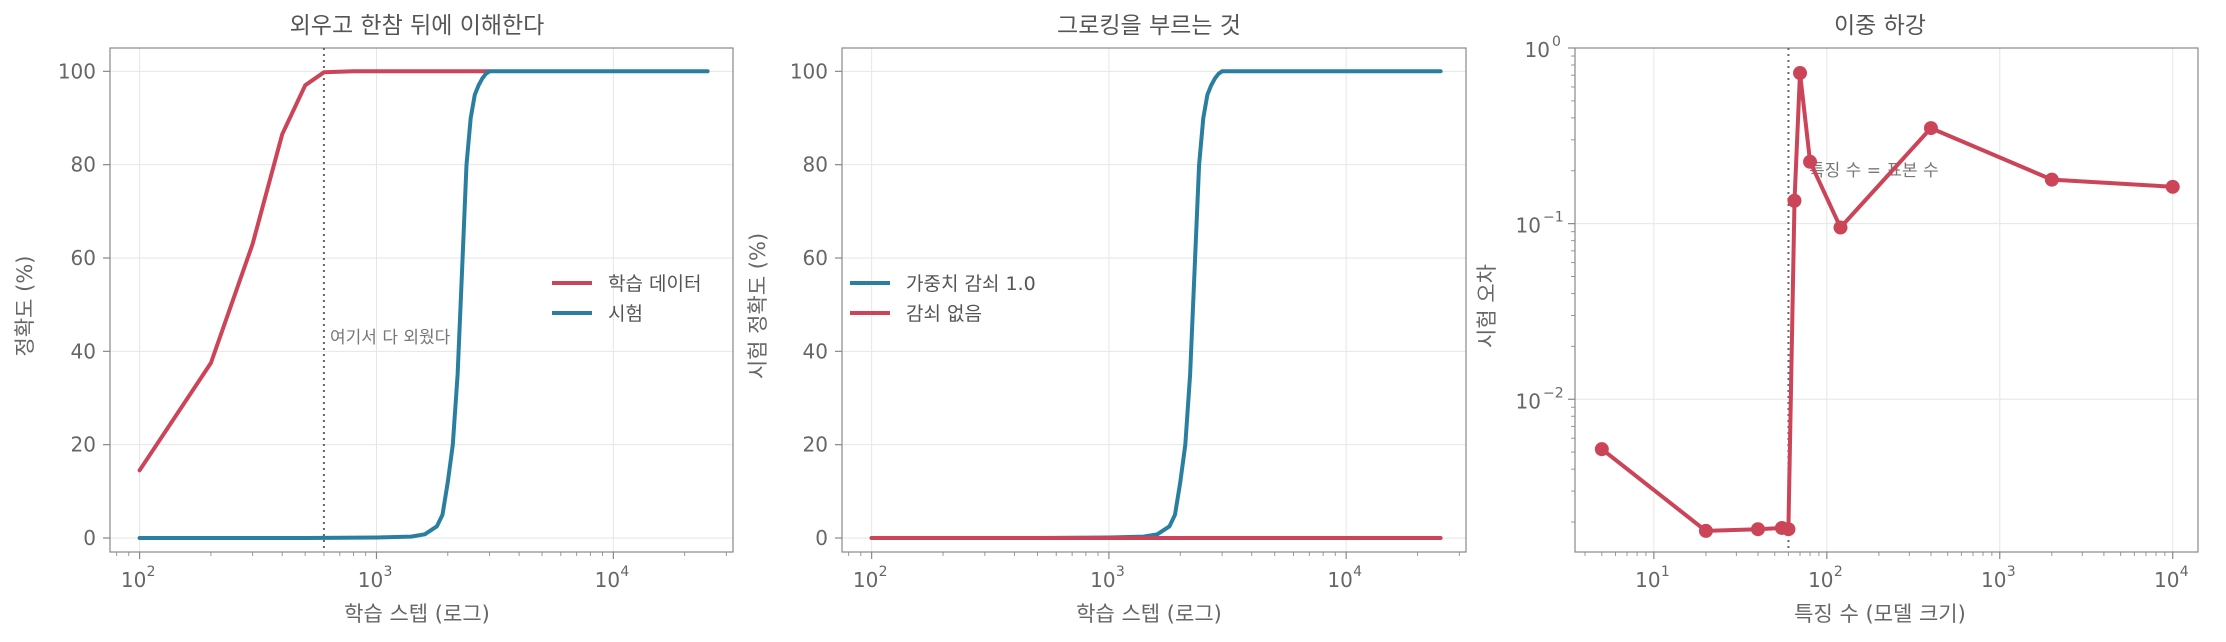 The height and width of the screenshot is (642, 2226). I want to click on legend-label-weight-decay: 가중치 감쇠 1.0, so click(971, 284).